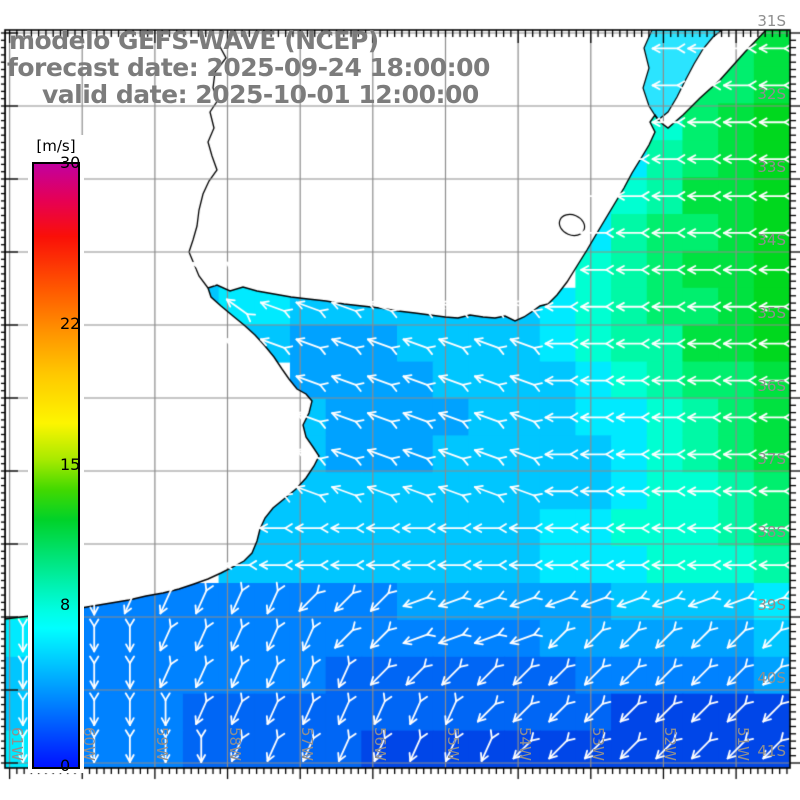 This screenshot has height=800, width=800. Describe the element at coordinates (65, 765) in the screenshot. I see `colorbar-tick-0: 0` at that location.